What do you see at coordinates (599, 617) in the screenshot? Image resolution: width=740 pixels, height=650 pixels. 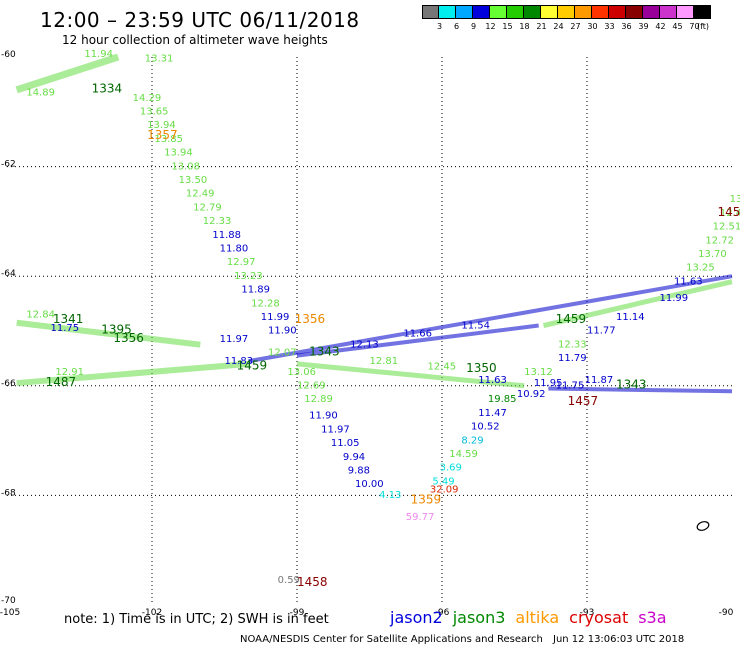 I see `satellite-legend-cryosat: cryosat` at bounding box center [599, 617].